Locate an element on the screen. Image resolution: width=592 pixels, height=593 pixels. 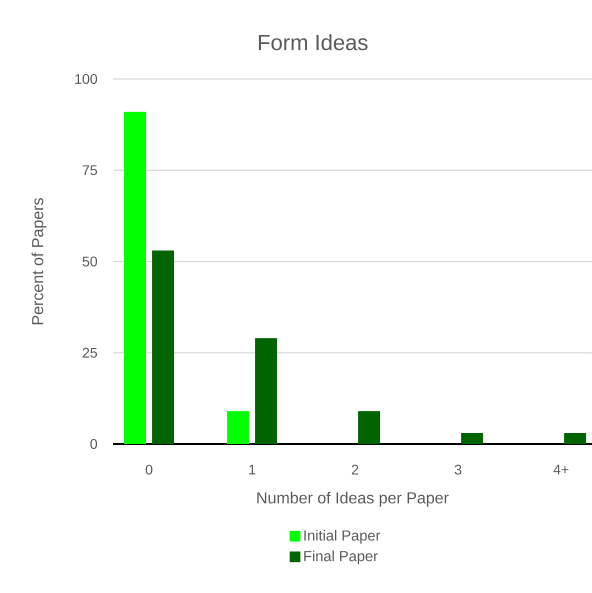
y-tick-label: 50 is located at coordinates (90, 261).